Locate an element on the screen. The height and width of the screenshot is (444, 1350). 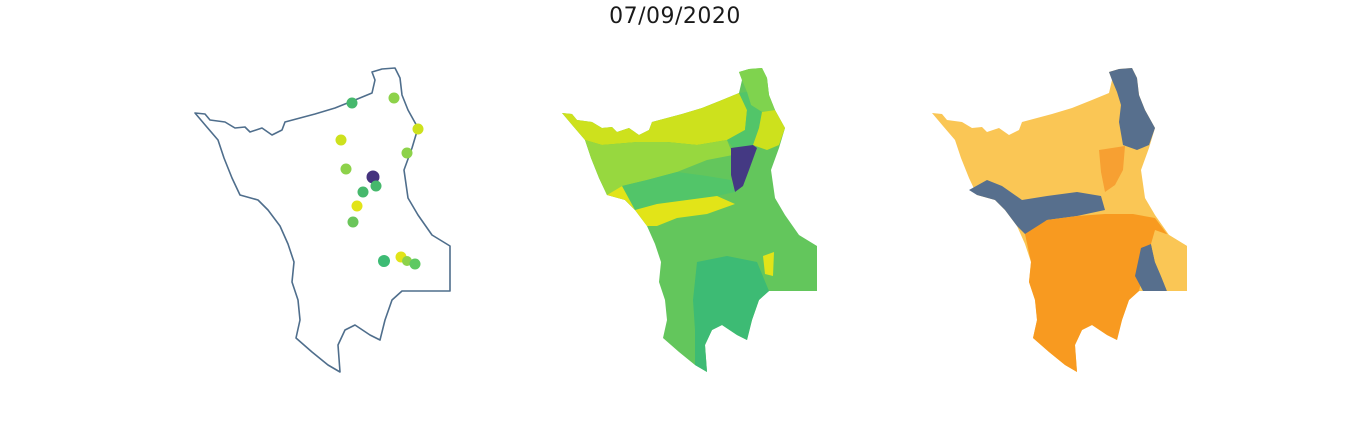
region-outline is located at coordinates (322, 220).